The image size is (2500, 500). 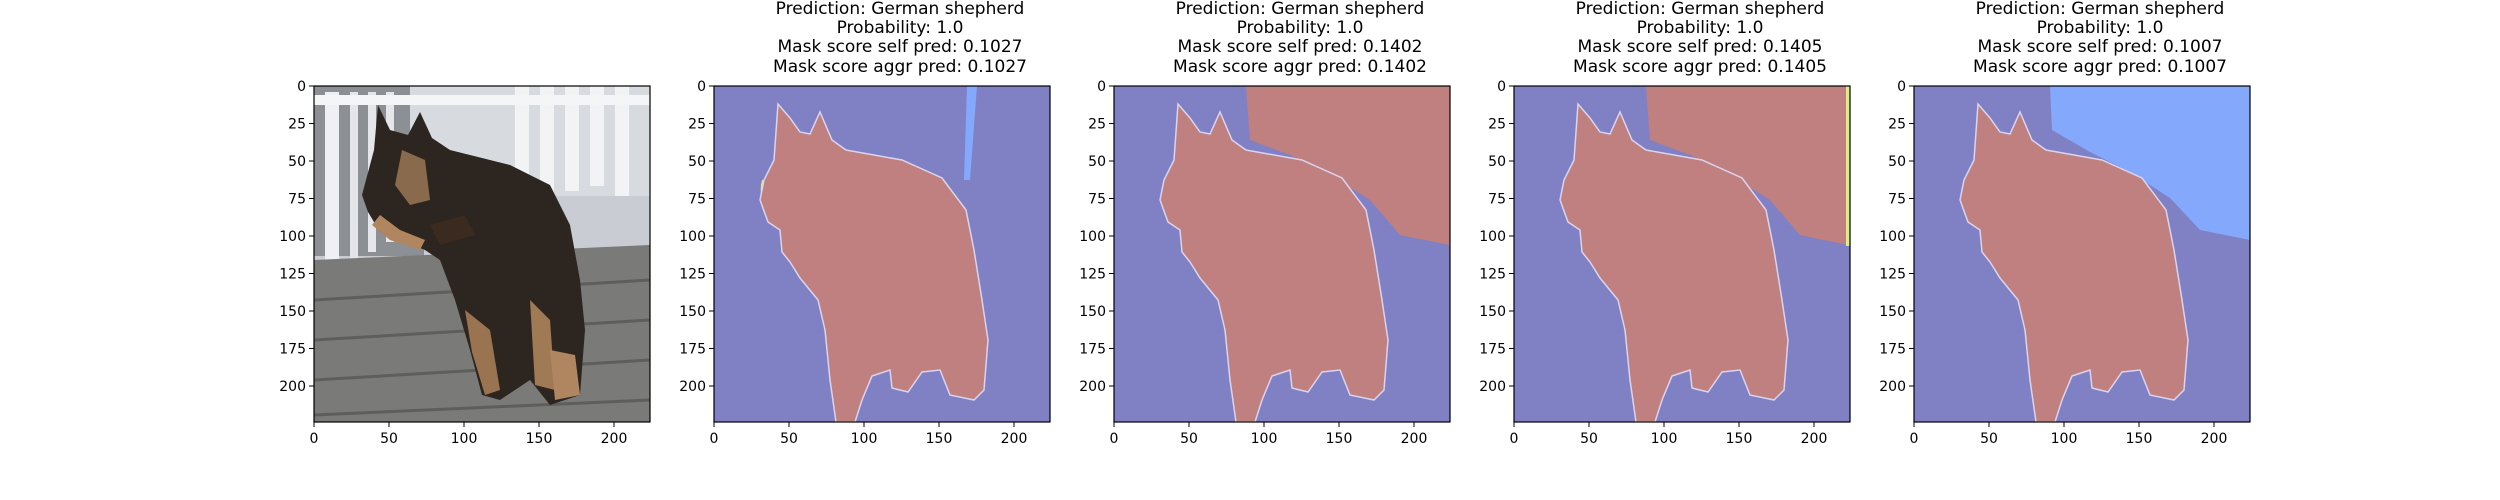 What do you see at coordinates (482, 254) in the screenshot?
I see `dog-photo` at bounding box center [482, 254].